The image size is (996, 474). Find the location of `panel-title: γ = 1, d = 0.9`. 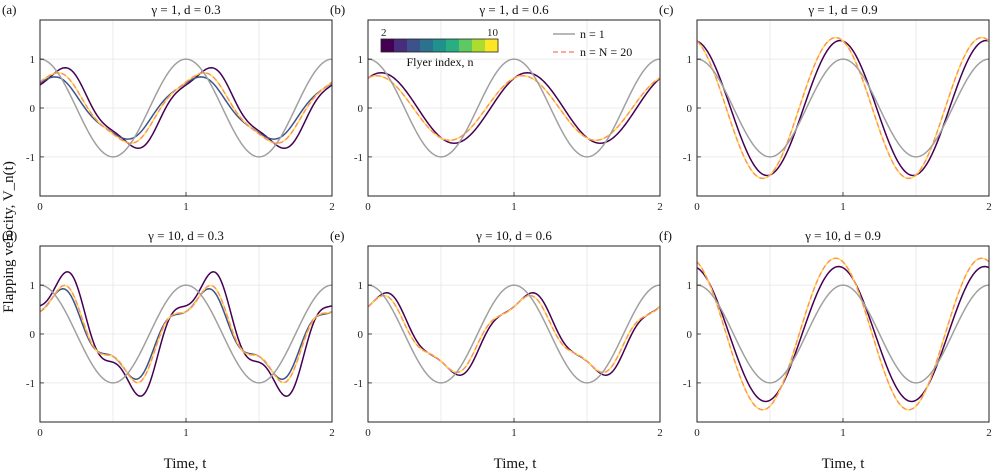

panel-title: γ = 1, d = 0.9 is located at coordinates (842, 9).